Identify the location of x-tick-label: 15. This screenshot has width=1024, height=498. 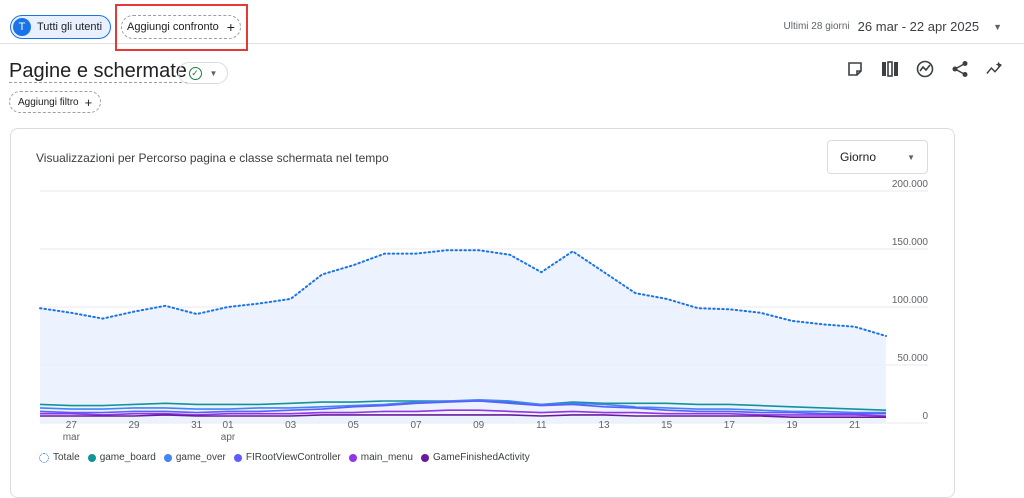
(667, 425).